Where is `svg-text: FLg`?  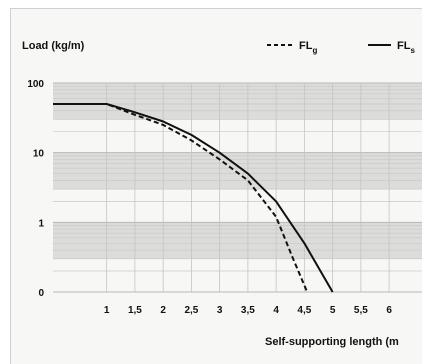
svg-text: FLg is located at coordinates (308, 47).